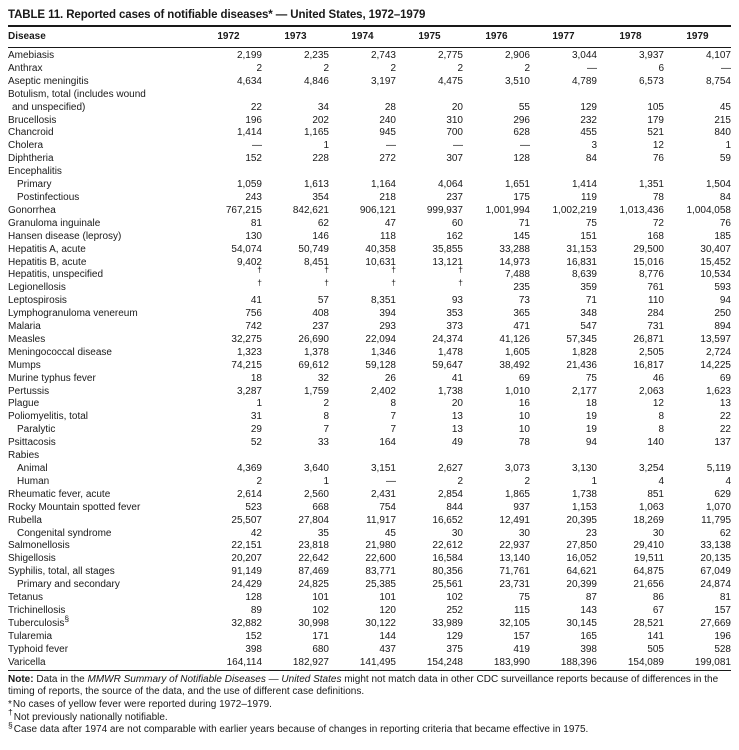 This screenshot has width=739, height=750. What do you see at coordinates (661, 68) in the screenshot?
I see `value-cell: 6` at bounding box center [661, 68].